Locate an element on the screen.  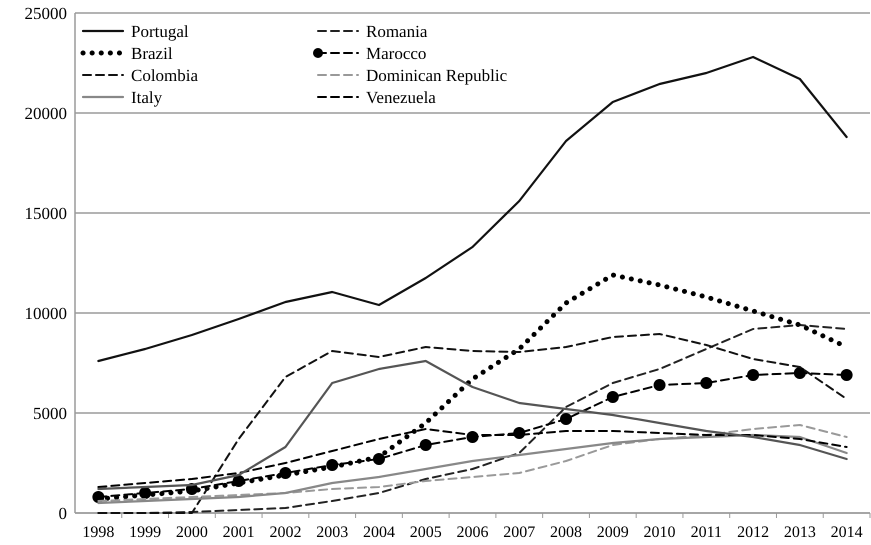
x-tick-label: 2011 is located at coordinates (706, 532).